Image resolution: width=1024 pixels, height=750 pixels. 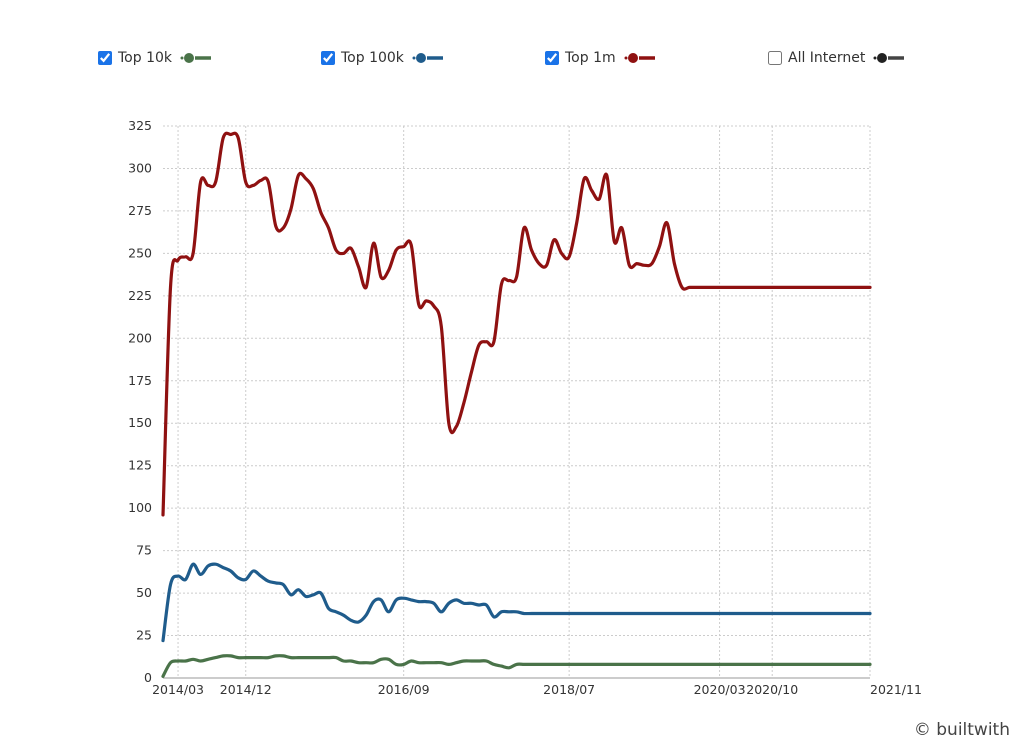 What do you see at coordinates (144, 635) in the screenshot?
I see `y-tick-label: 25` at bounding box center [144, 635].